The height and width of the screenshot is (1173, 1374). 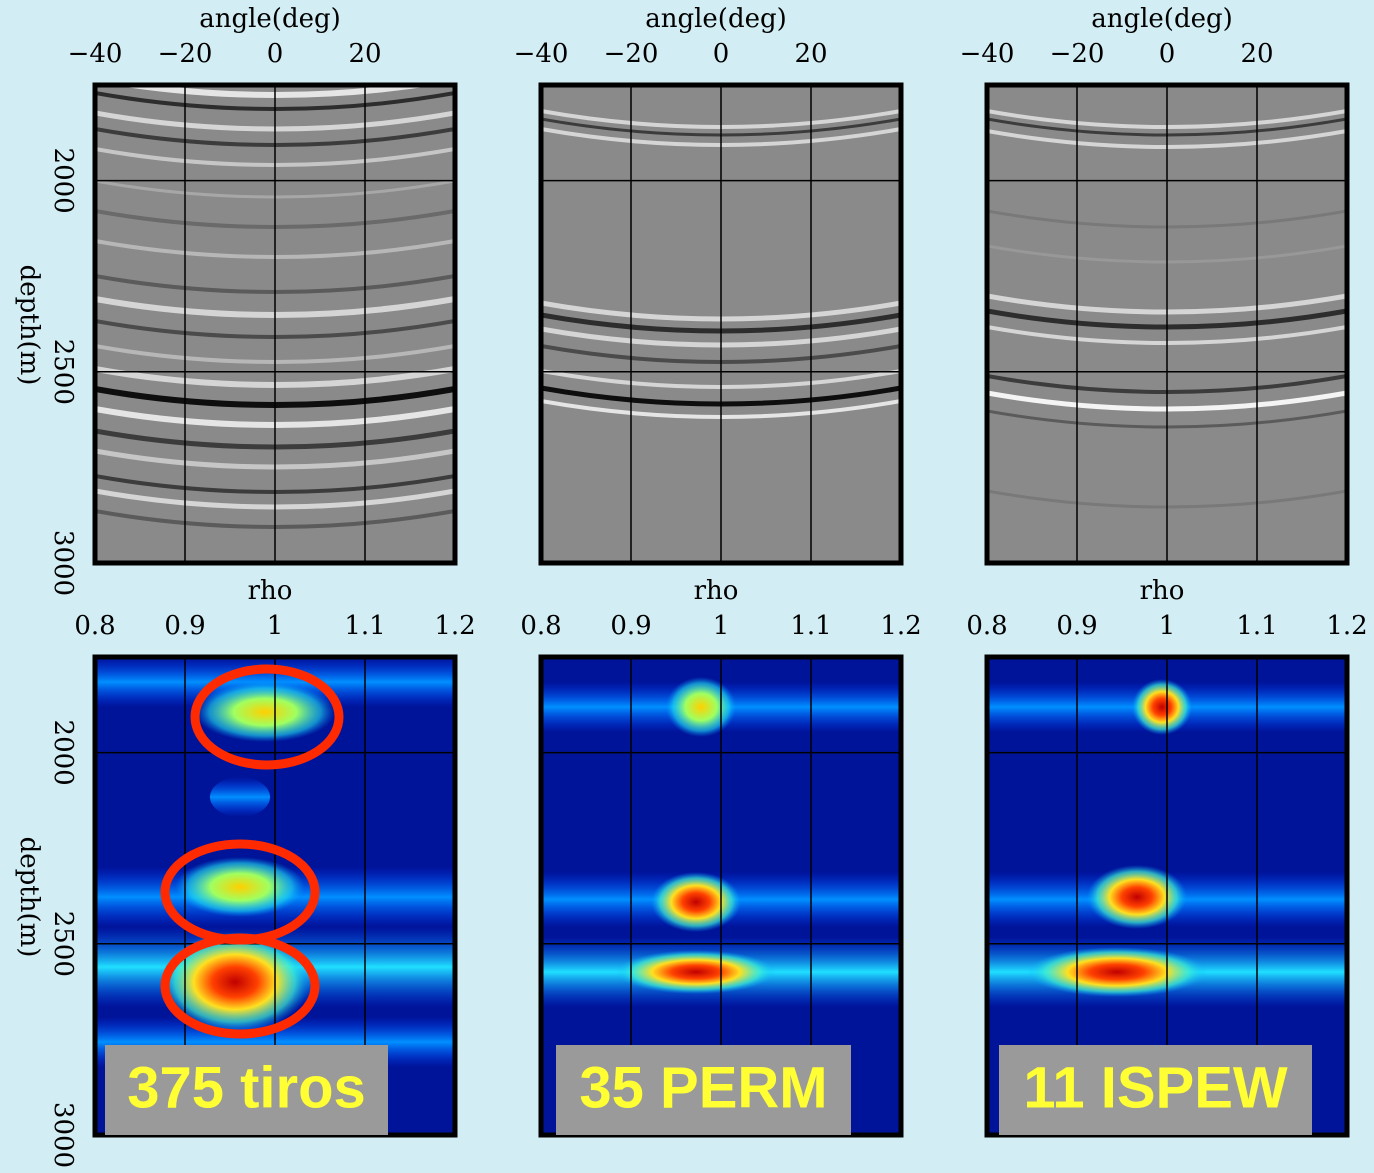 I want to click on annotation: 11 ISPEW, so click(x=1155, y=1087).